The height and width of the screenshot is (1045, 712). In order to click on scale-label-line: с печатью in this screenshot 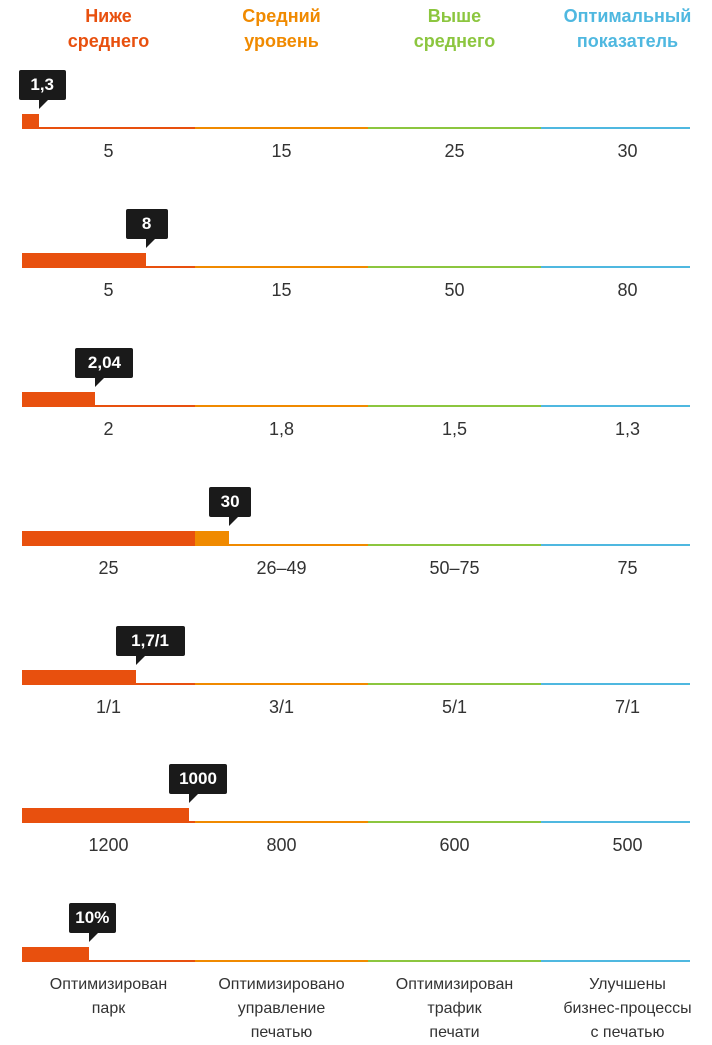, I will do `click(627, 1032)`.